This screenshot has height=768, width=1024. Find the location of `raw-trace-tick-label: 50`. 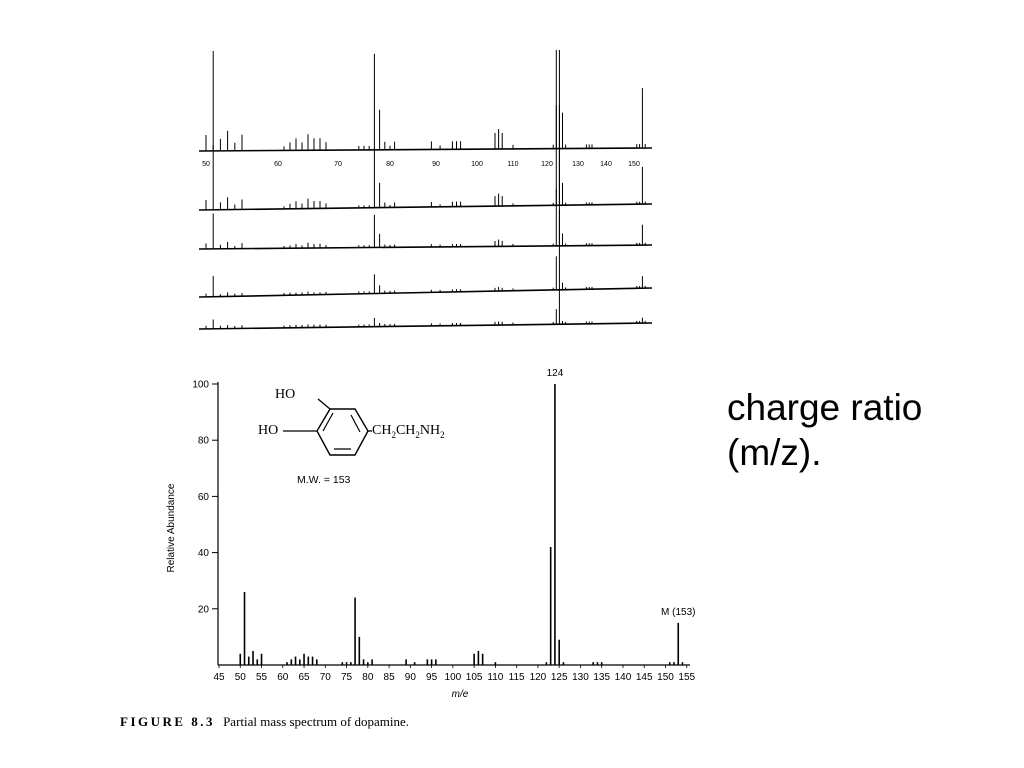

raw-trace-tick-label: 50 is located at coordinates (206, 164).